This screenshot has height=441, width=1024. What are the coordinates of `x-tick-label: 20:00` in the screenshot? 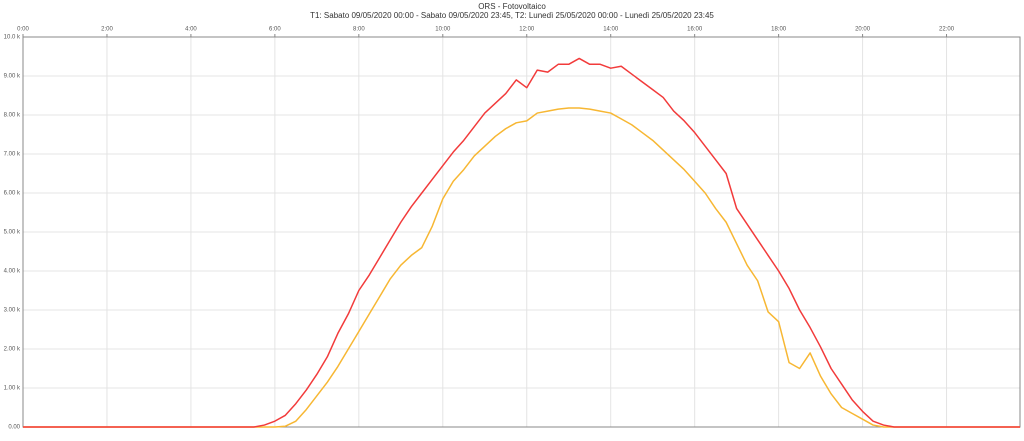 It's located at (863, 30).